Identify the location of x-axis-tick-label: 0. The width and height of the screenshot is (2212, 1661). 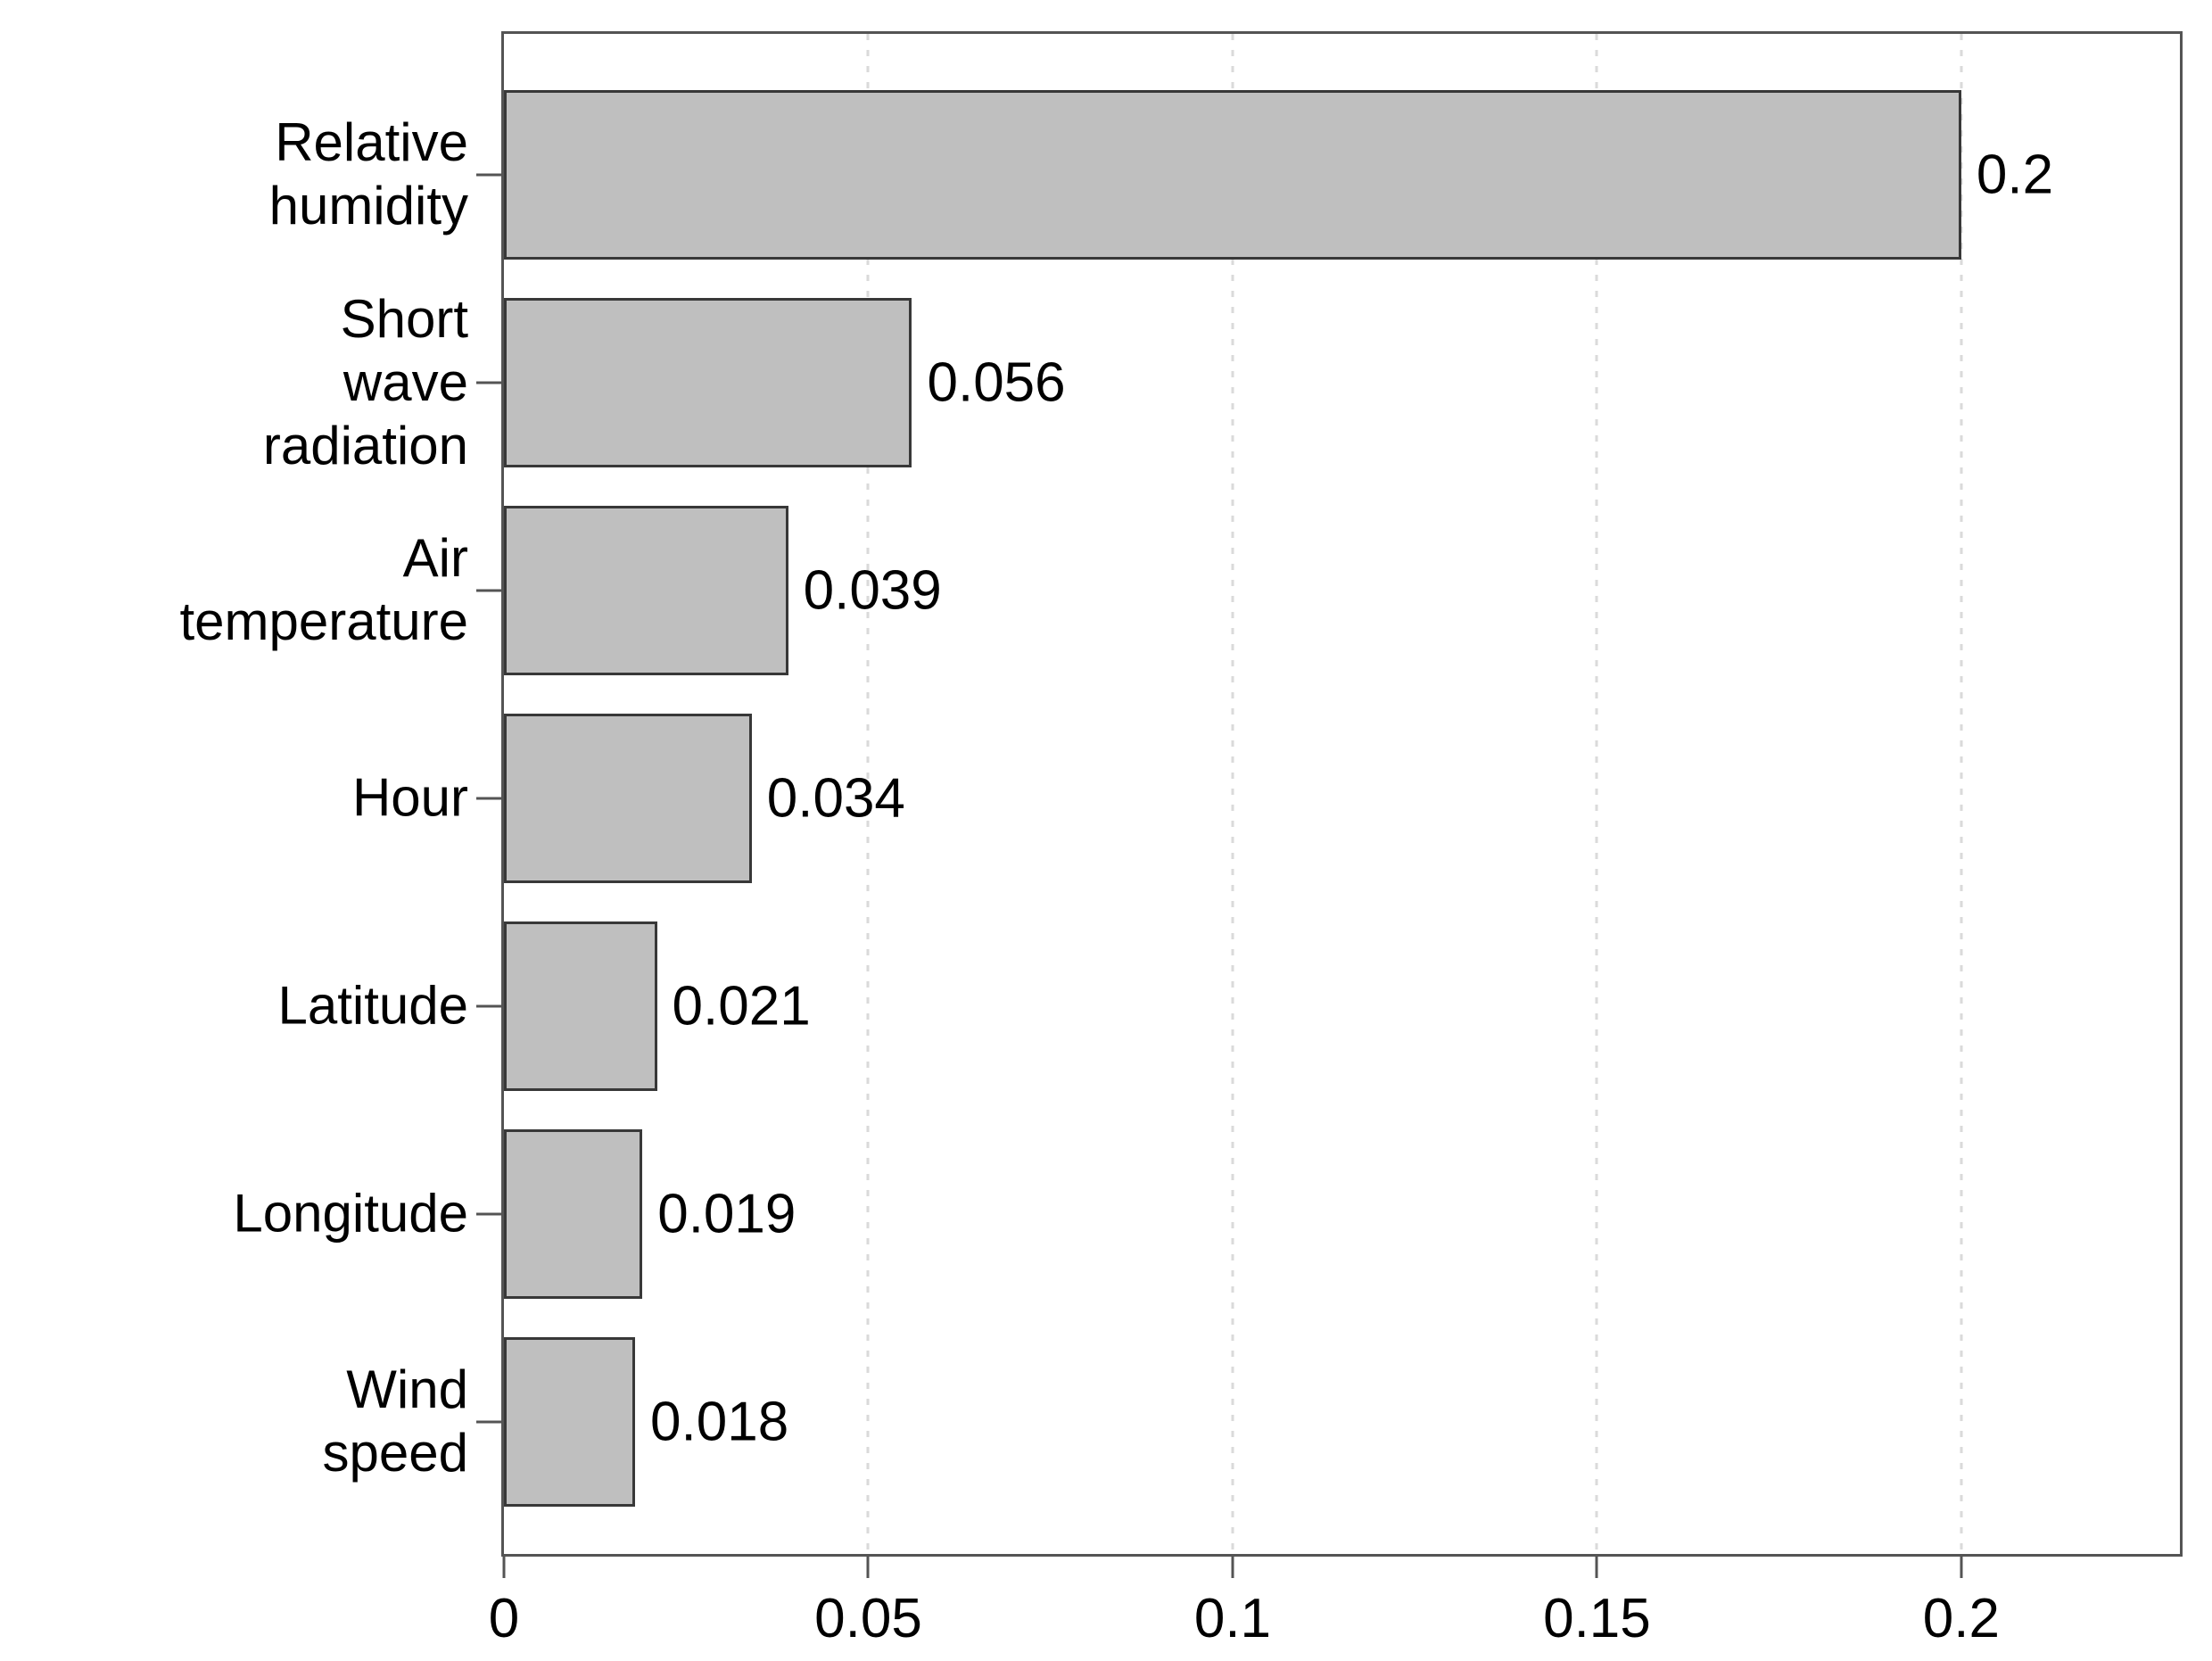
(504, 1619).